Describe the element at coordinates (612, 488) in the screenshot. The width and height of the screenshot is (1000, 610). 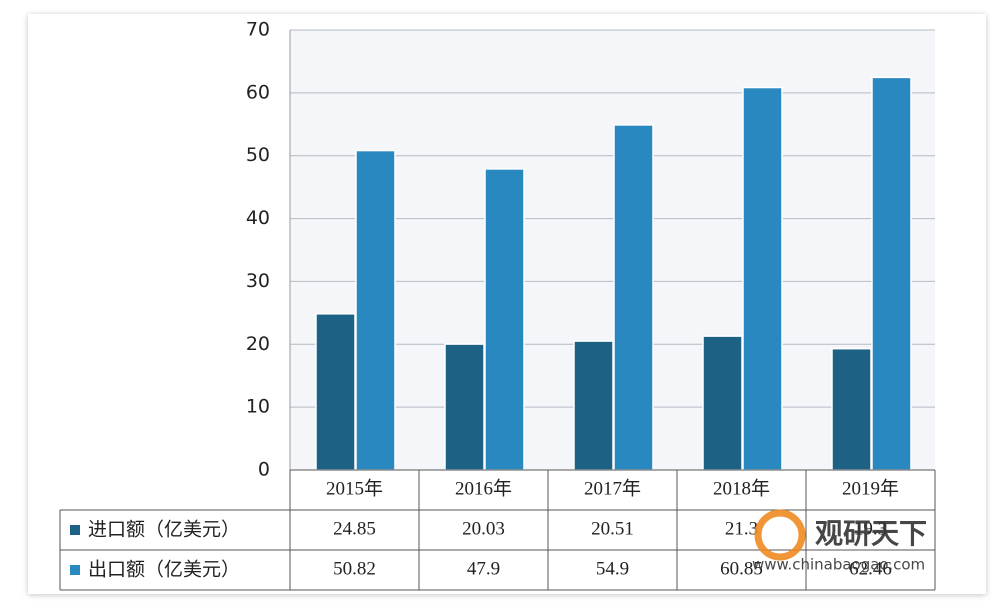
I see `x-tick-label: 2017年` at that location.